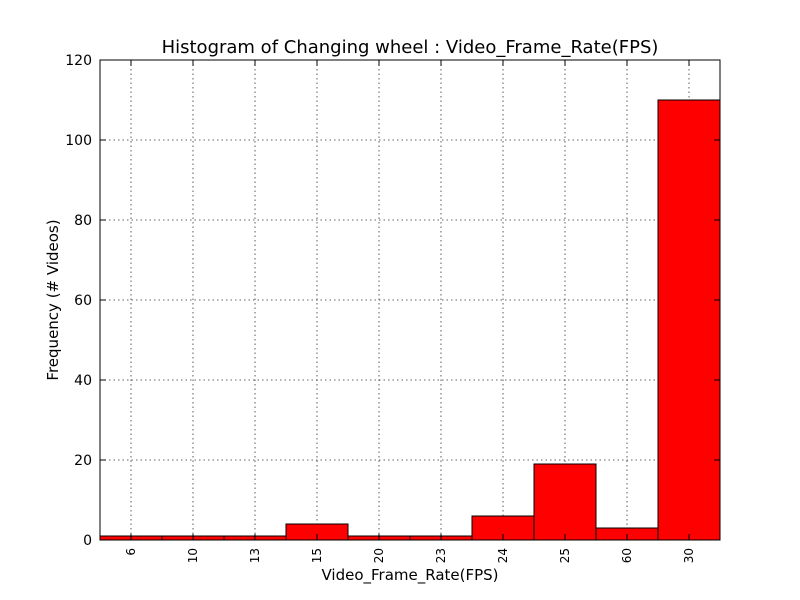 Image resolution: width=800 pixels, height=600 pixels. What do you see at coordinates (78, 141) in the screenshot?
I see `y-tick-label: 100` at bounding box center [78, 141].